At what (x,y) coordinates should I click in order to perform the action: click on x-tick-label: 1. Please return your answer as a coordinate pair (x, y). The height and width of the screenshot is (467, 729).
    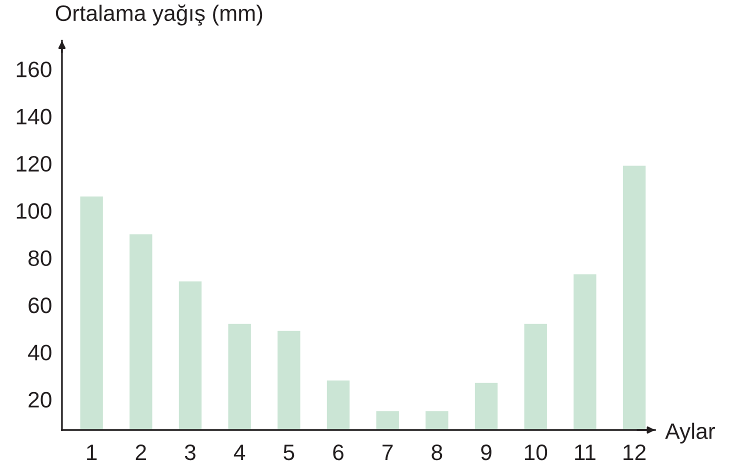
    Looking at the image, I should click on (92, 452).